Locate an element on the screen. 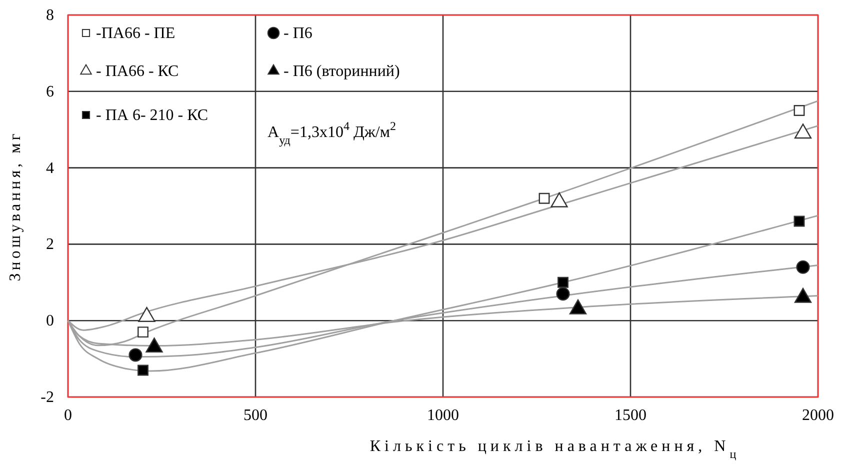  x-tick-label: 0 is located at coordinates (68, 415).